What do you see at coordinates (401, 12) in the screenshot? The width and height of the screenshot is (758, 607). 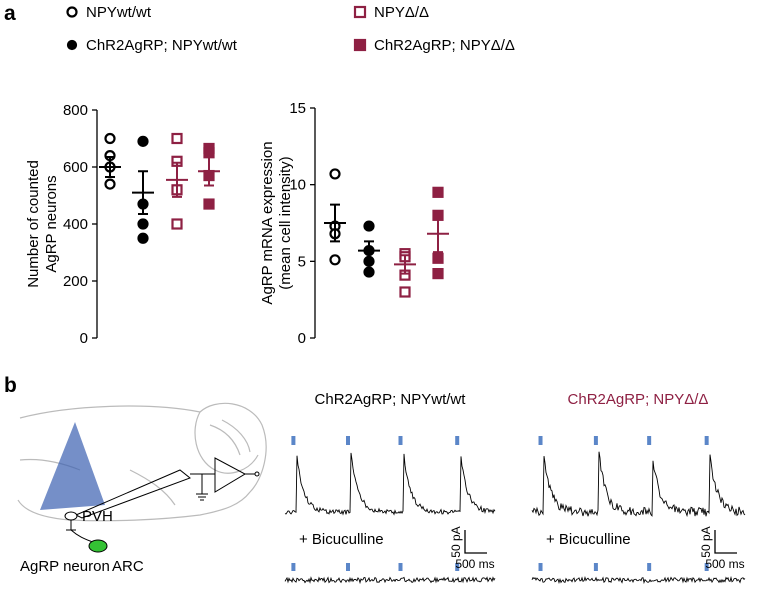 I see `legend-label: NPYΔ/Δ` at bounding box center [401, 12].